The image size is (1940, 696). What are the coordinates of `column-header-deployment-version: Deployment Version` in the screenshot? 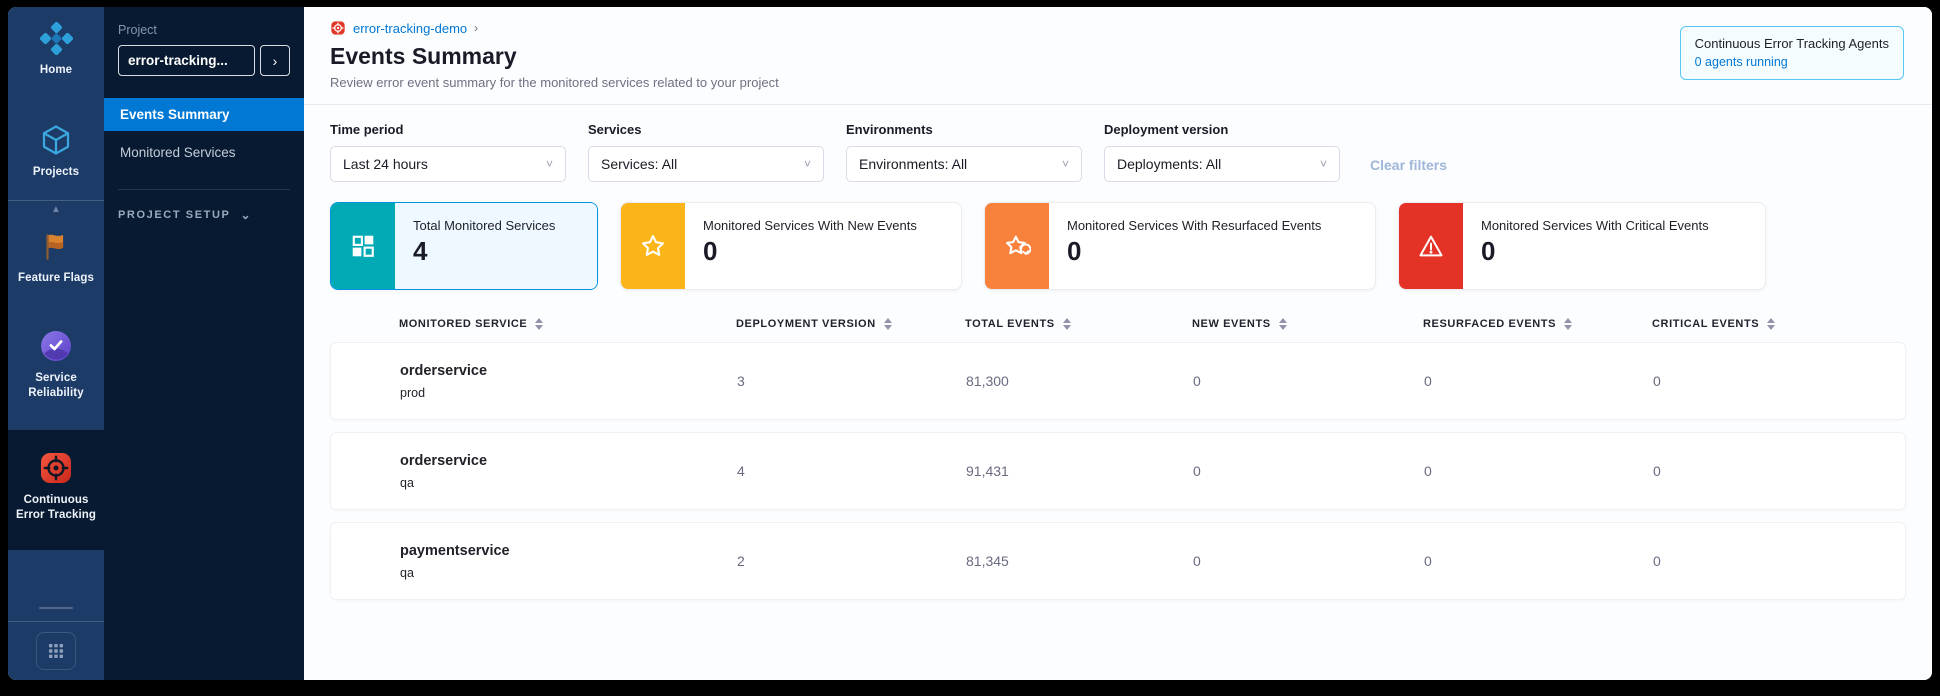 It's located at (850, 324).